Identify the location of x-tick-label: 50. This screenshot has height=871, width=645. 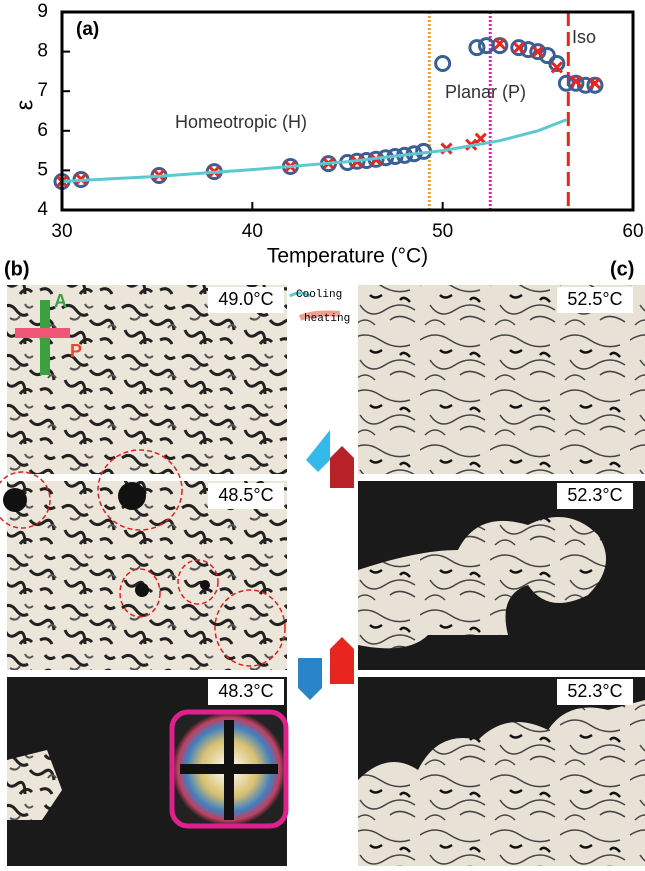
(442, 231).